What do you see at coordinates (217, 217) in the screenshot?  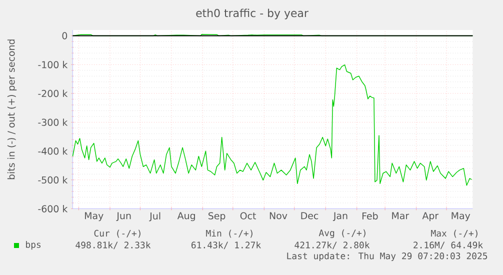 I see `x-tick-label: Sep` at bounding box center [217, 217].